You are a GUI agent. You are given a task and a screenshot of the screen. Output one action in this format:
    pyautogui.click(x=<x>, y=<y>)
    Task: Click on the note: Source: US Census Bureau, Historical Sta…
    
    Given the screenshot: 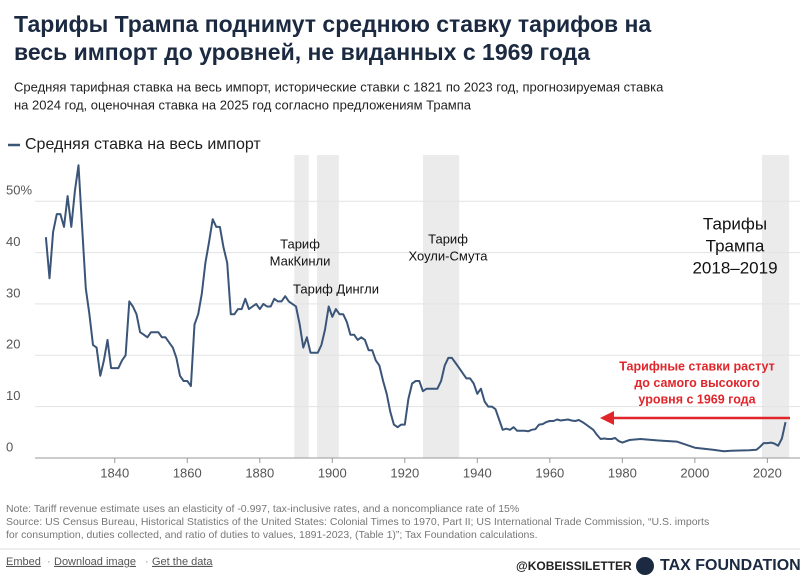 What is the action you would take?
    pyautogui.click(x=357, y=522)
    